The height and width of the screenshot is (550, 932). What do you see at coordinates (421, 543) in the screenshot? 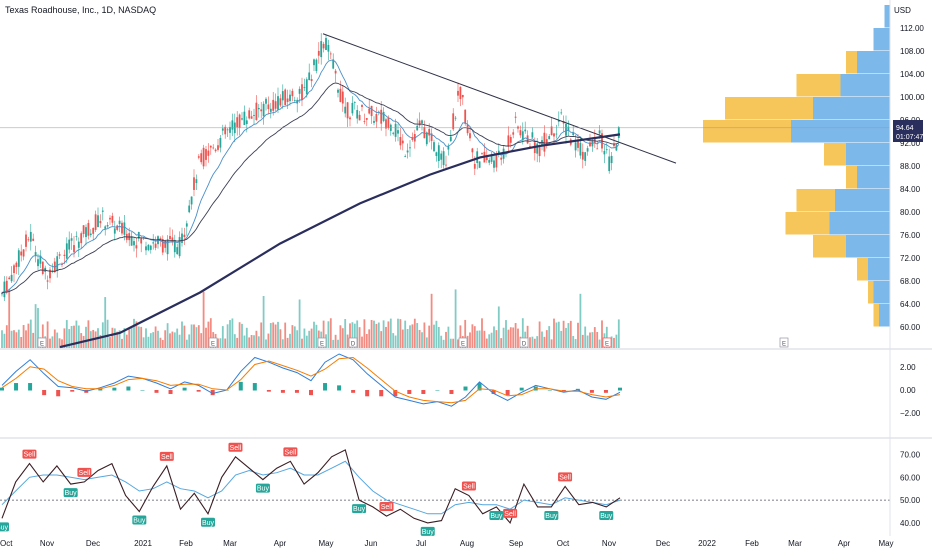
I see `time-tick-label: Jul` at bounding box center [421, 543].